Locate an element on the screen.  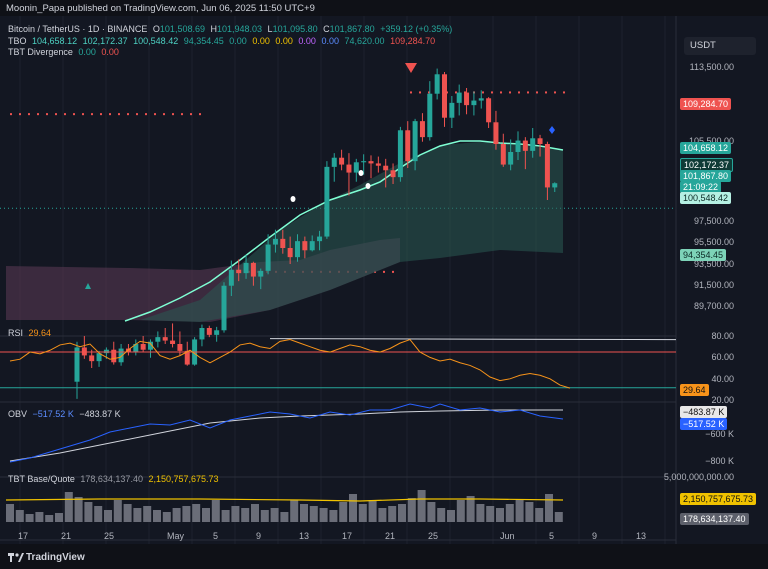
low-label: L is located at coordinates (270, 29).